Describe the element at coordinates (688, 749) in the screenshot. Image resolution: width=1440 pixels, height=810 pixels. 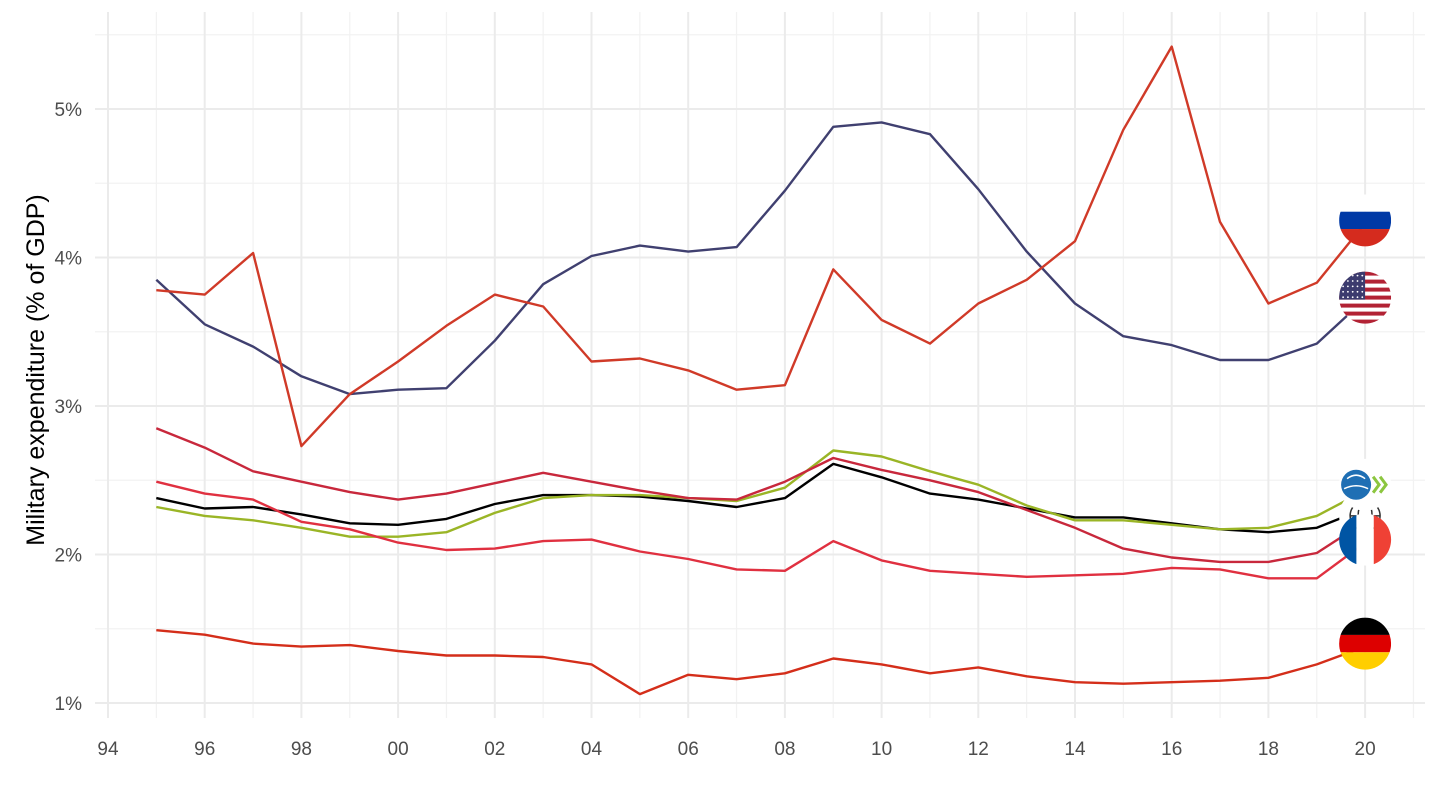
I see `x-tick-label: 06` at that location.